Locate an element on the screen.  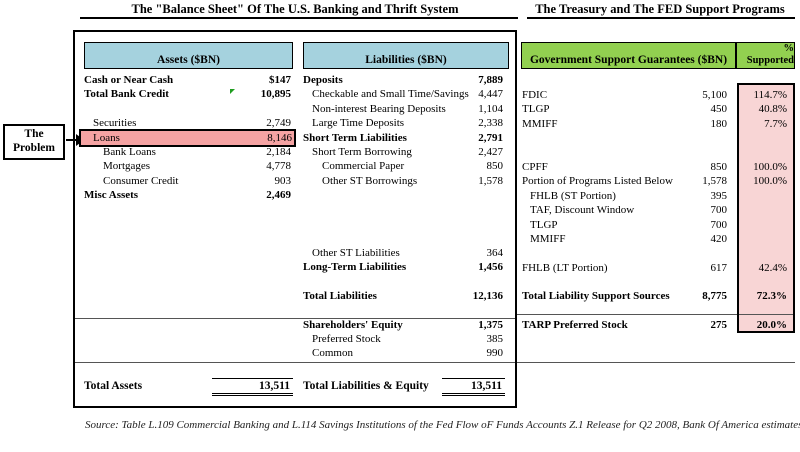
row-label: Large Time Deposits is located at coordinates (358, 123).